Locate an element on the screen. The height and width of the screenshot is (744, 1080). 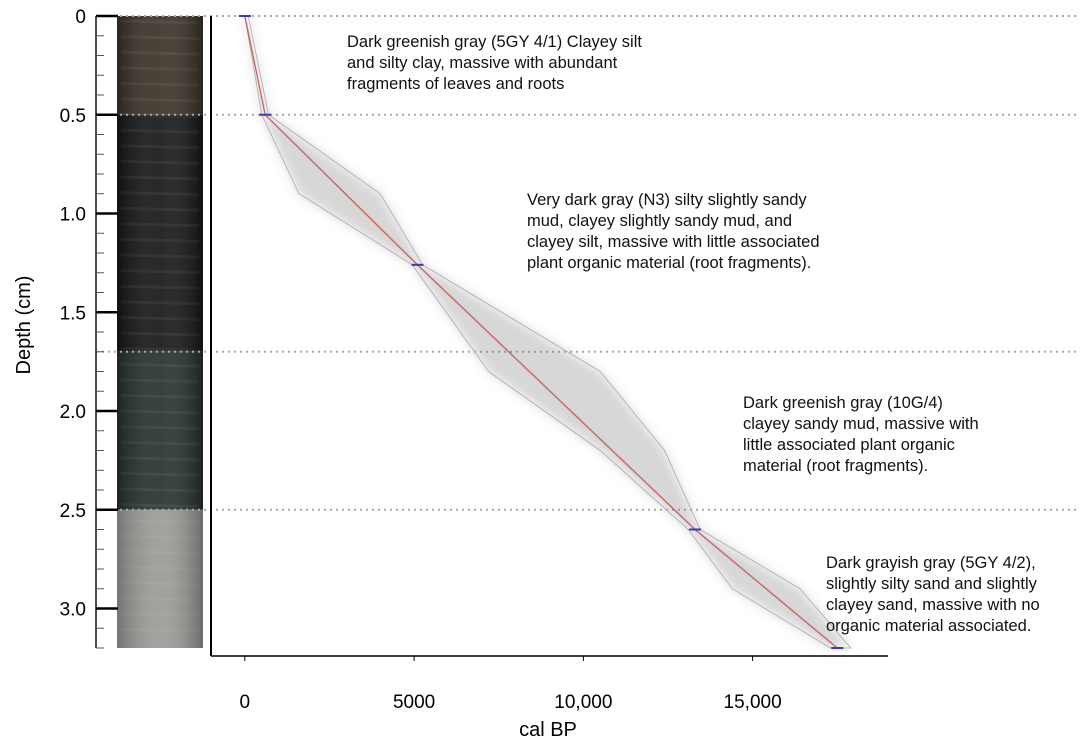
x-tick-label: 5000 is located at coordinates (414, 702).